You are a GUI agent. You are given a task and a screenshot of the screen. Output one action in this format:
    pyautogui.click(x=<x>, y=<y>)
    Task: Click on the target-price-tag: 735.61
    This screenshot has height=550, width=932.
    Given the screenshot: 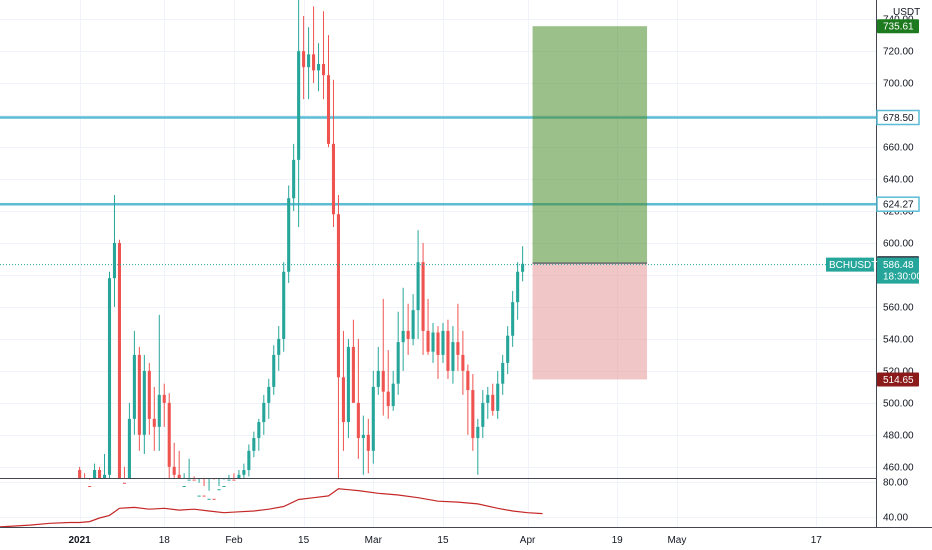 What is the action you would take?
    pyautogui.click(x=898, y=26)
    